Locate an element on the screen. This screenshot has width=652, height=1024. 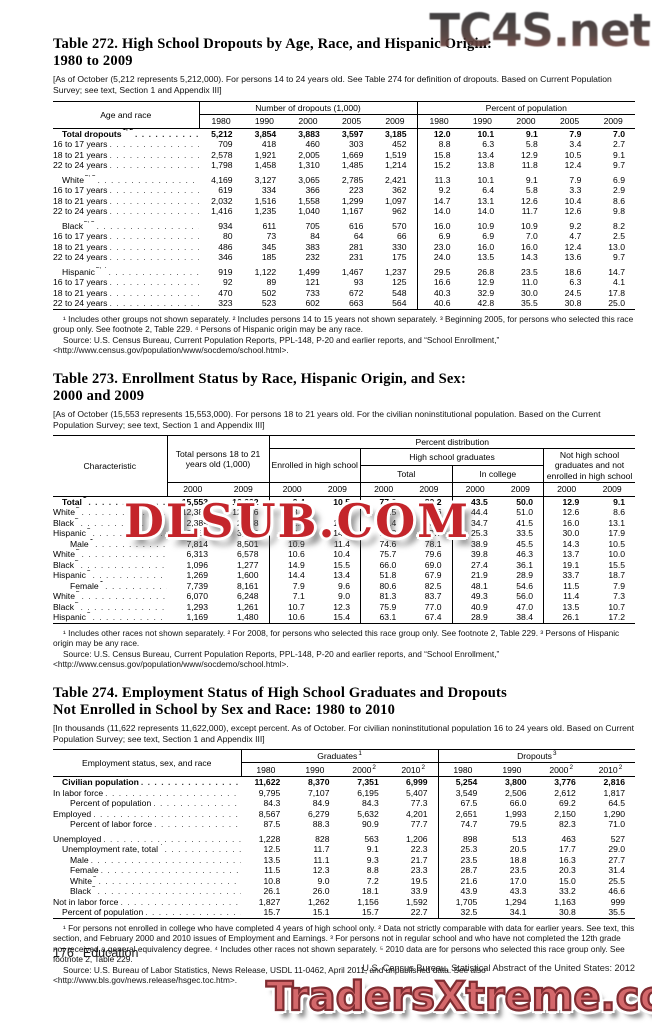
data-cell: 69.2 is located at coordinates (567, 803).